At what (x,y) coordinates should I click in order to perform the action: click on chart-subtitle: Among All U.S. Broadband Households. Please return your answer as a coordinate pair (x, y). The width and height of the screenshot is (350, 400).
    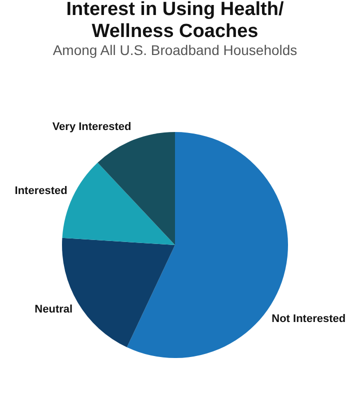
    Looking at the image, I should click on (175, 50).